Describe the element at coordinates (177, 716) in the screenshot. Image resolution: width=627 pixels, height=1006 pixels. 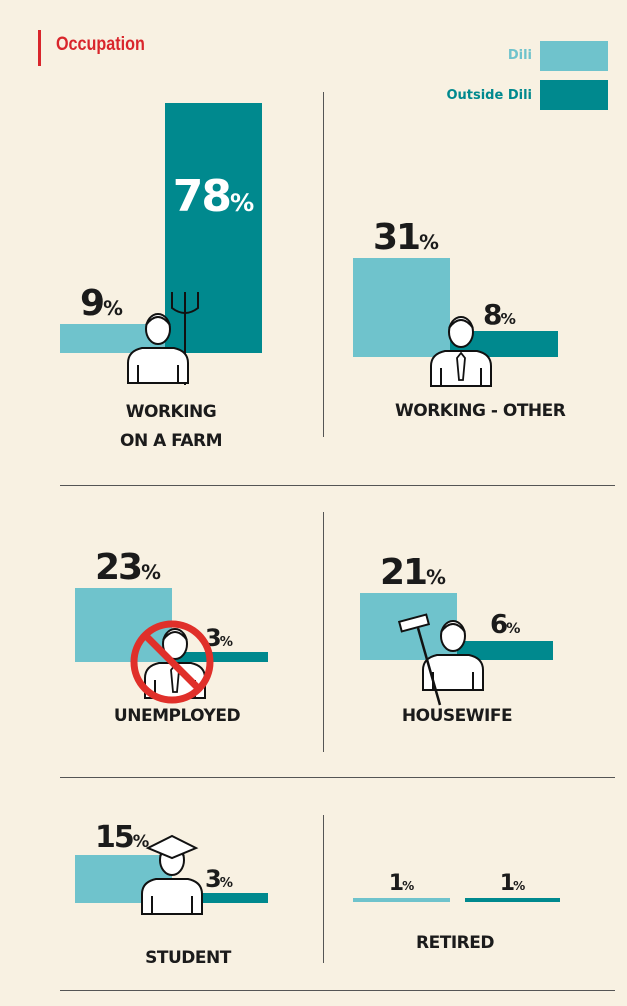
I see `category-label: UNEMPLOYED` at that location.